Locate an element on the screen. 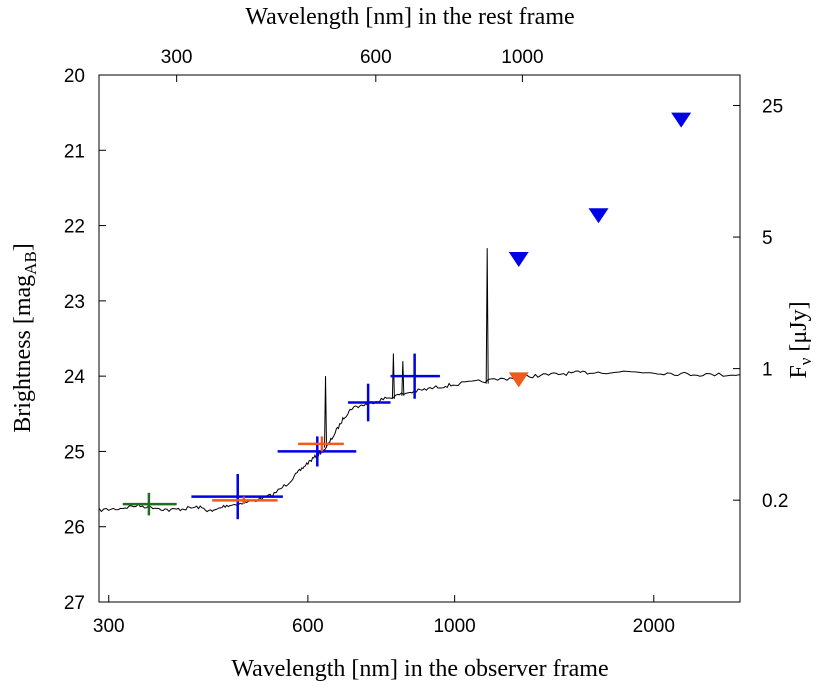  y2-axis-title: Fν [μJy] is located at coordinates (800, 339).